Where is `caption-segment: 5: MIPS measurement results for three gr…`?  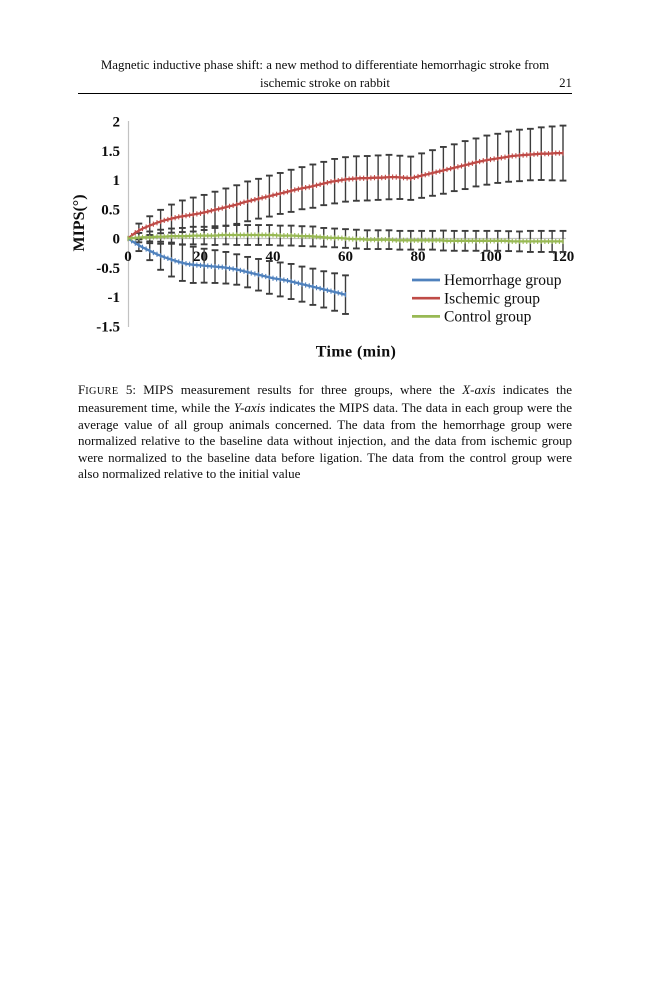
caption-segment: 5: MIPS measurement results for three gr… is located at coordinates (290, 389).